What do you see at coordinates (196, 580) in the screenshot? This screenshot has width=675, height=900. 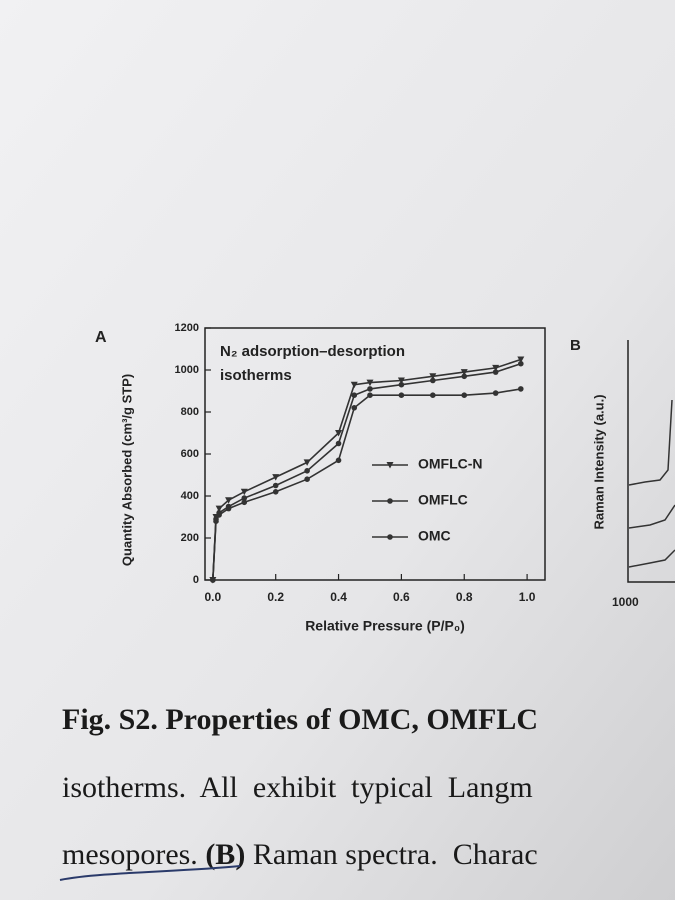 I see `y-tick-label: 0` at bounding box center [196, 580].